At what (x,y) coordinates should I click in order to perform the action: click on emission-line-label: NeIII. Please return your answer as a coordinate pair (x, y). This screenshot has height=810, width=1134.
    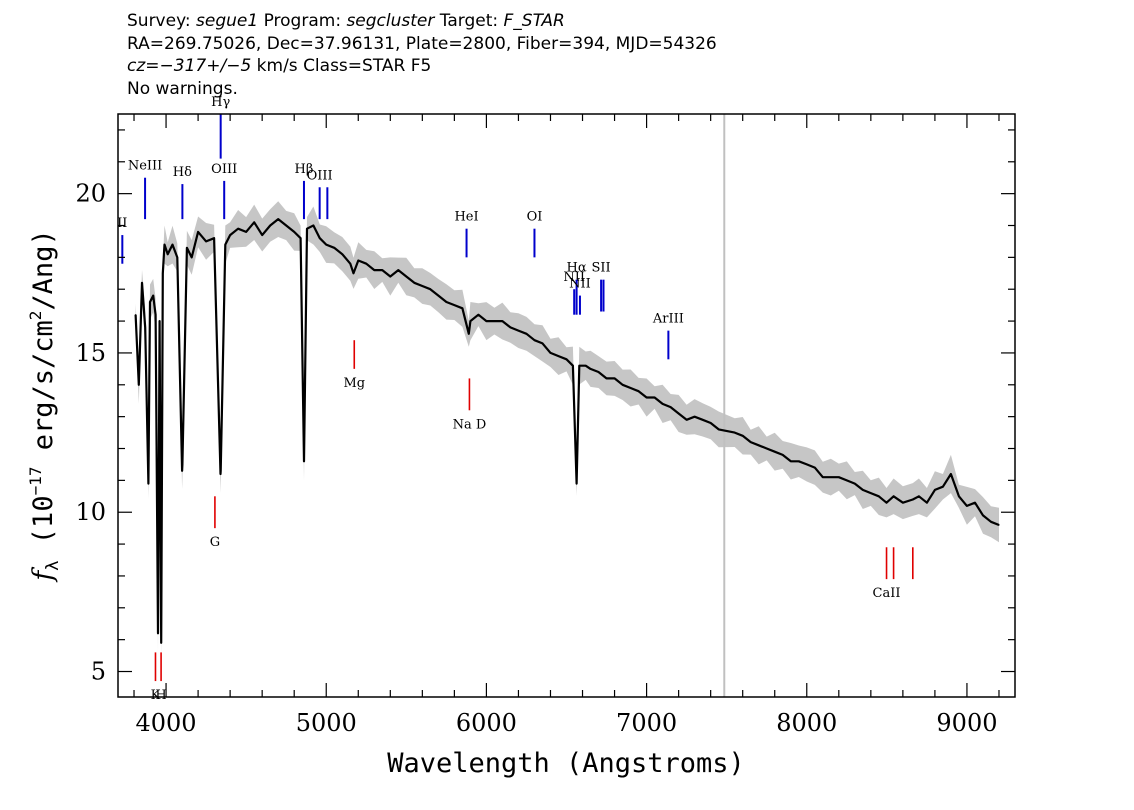
    Looking at the image, I should click on (145, 166).